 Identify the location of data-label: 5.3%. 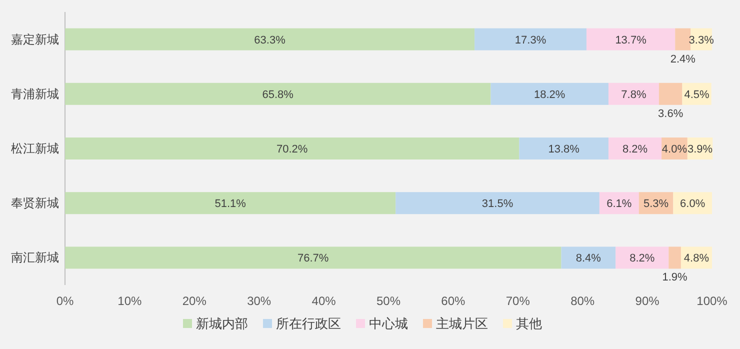
(656, 204).